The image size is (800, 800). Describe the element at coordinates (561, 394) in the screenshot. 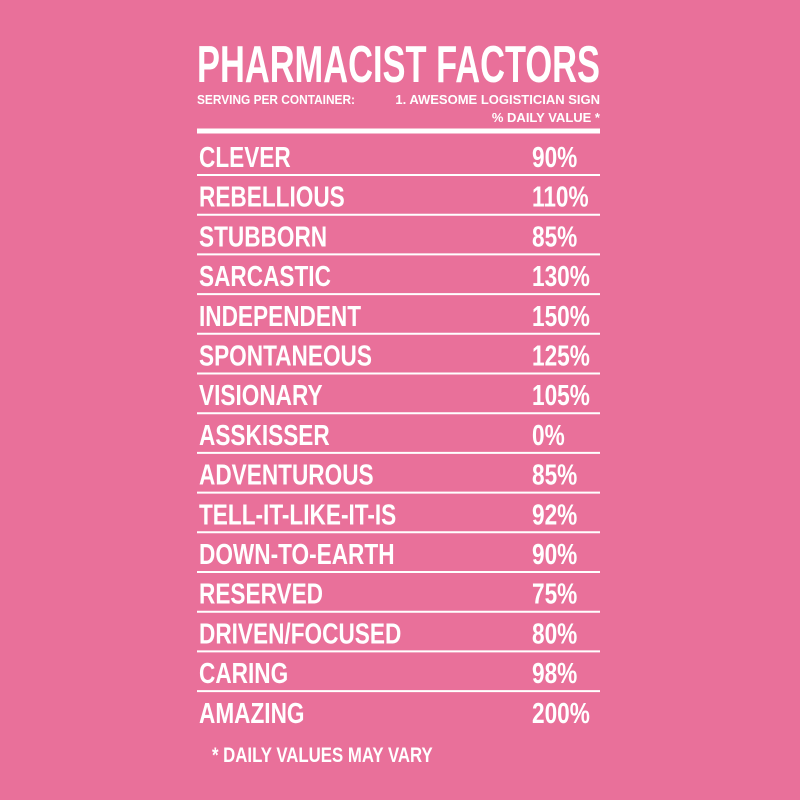

I see `row-value: 105%` at that location.